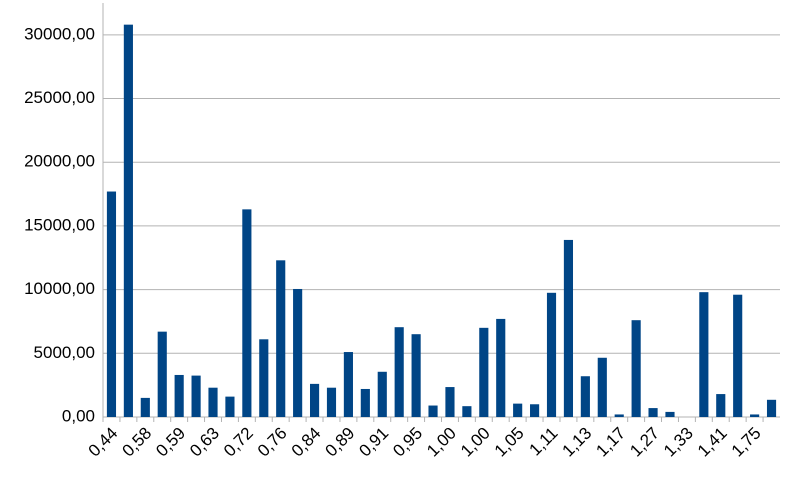 The width and height of the screenshot is (791, 488). I want to click on x-tick-label: 0,59, so click(170, 442).